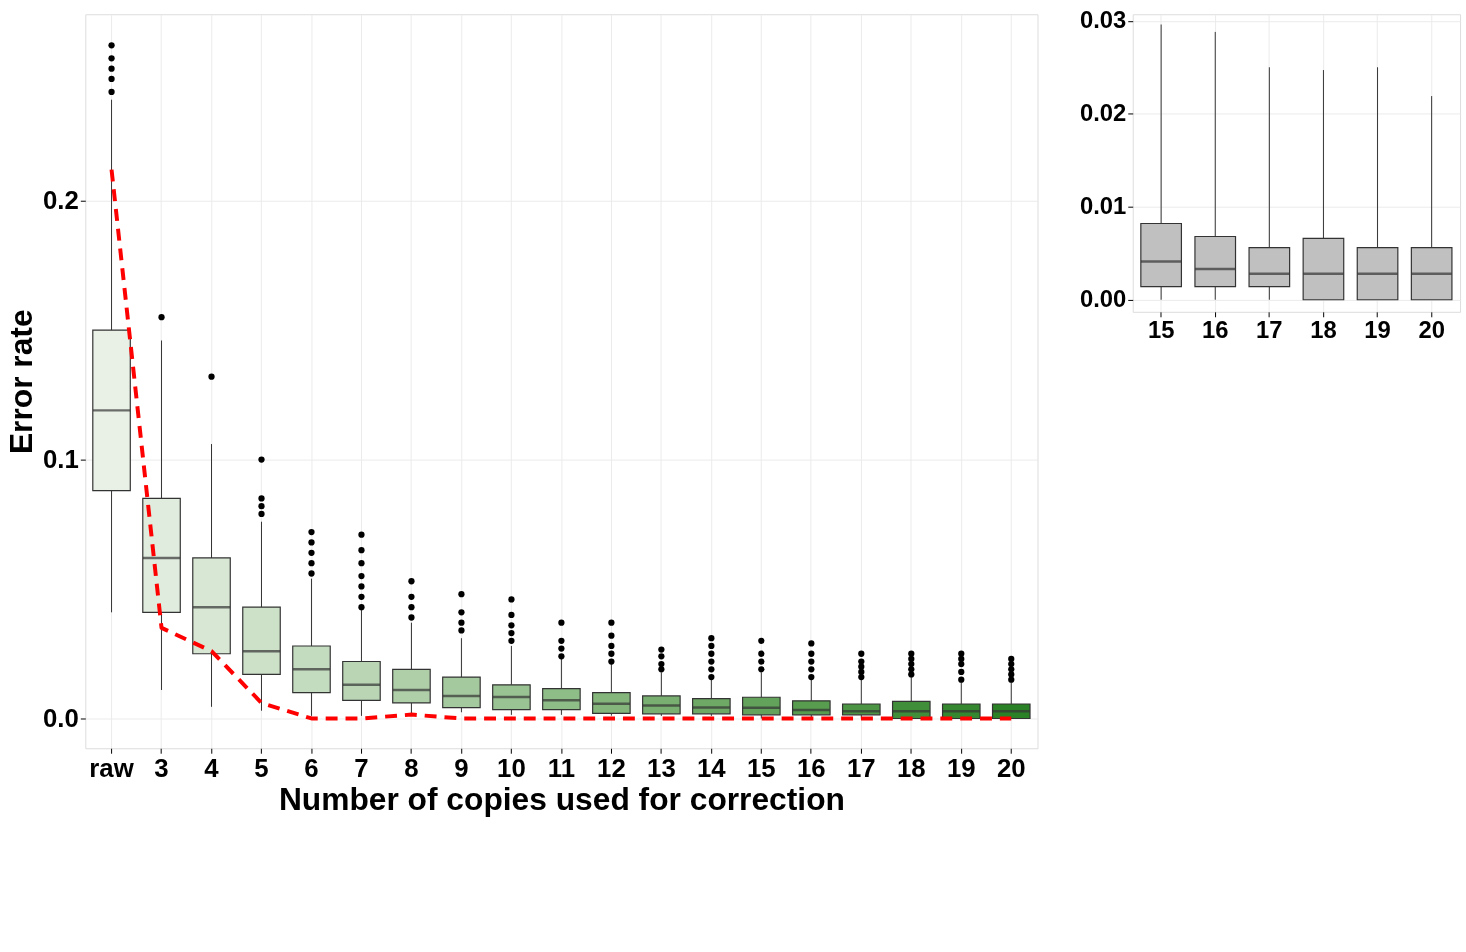 Image resolution: width=1466 pixels, height=952 pixels. Describe the element at coordinates (1103, 113) in the screenshot. I see `y-tick-label: 0.02` at that location.